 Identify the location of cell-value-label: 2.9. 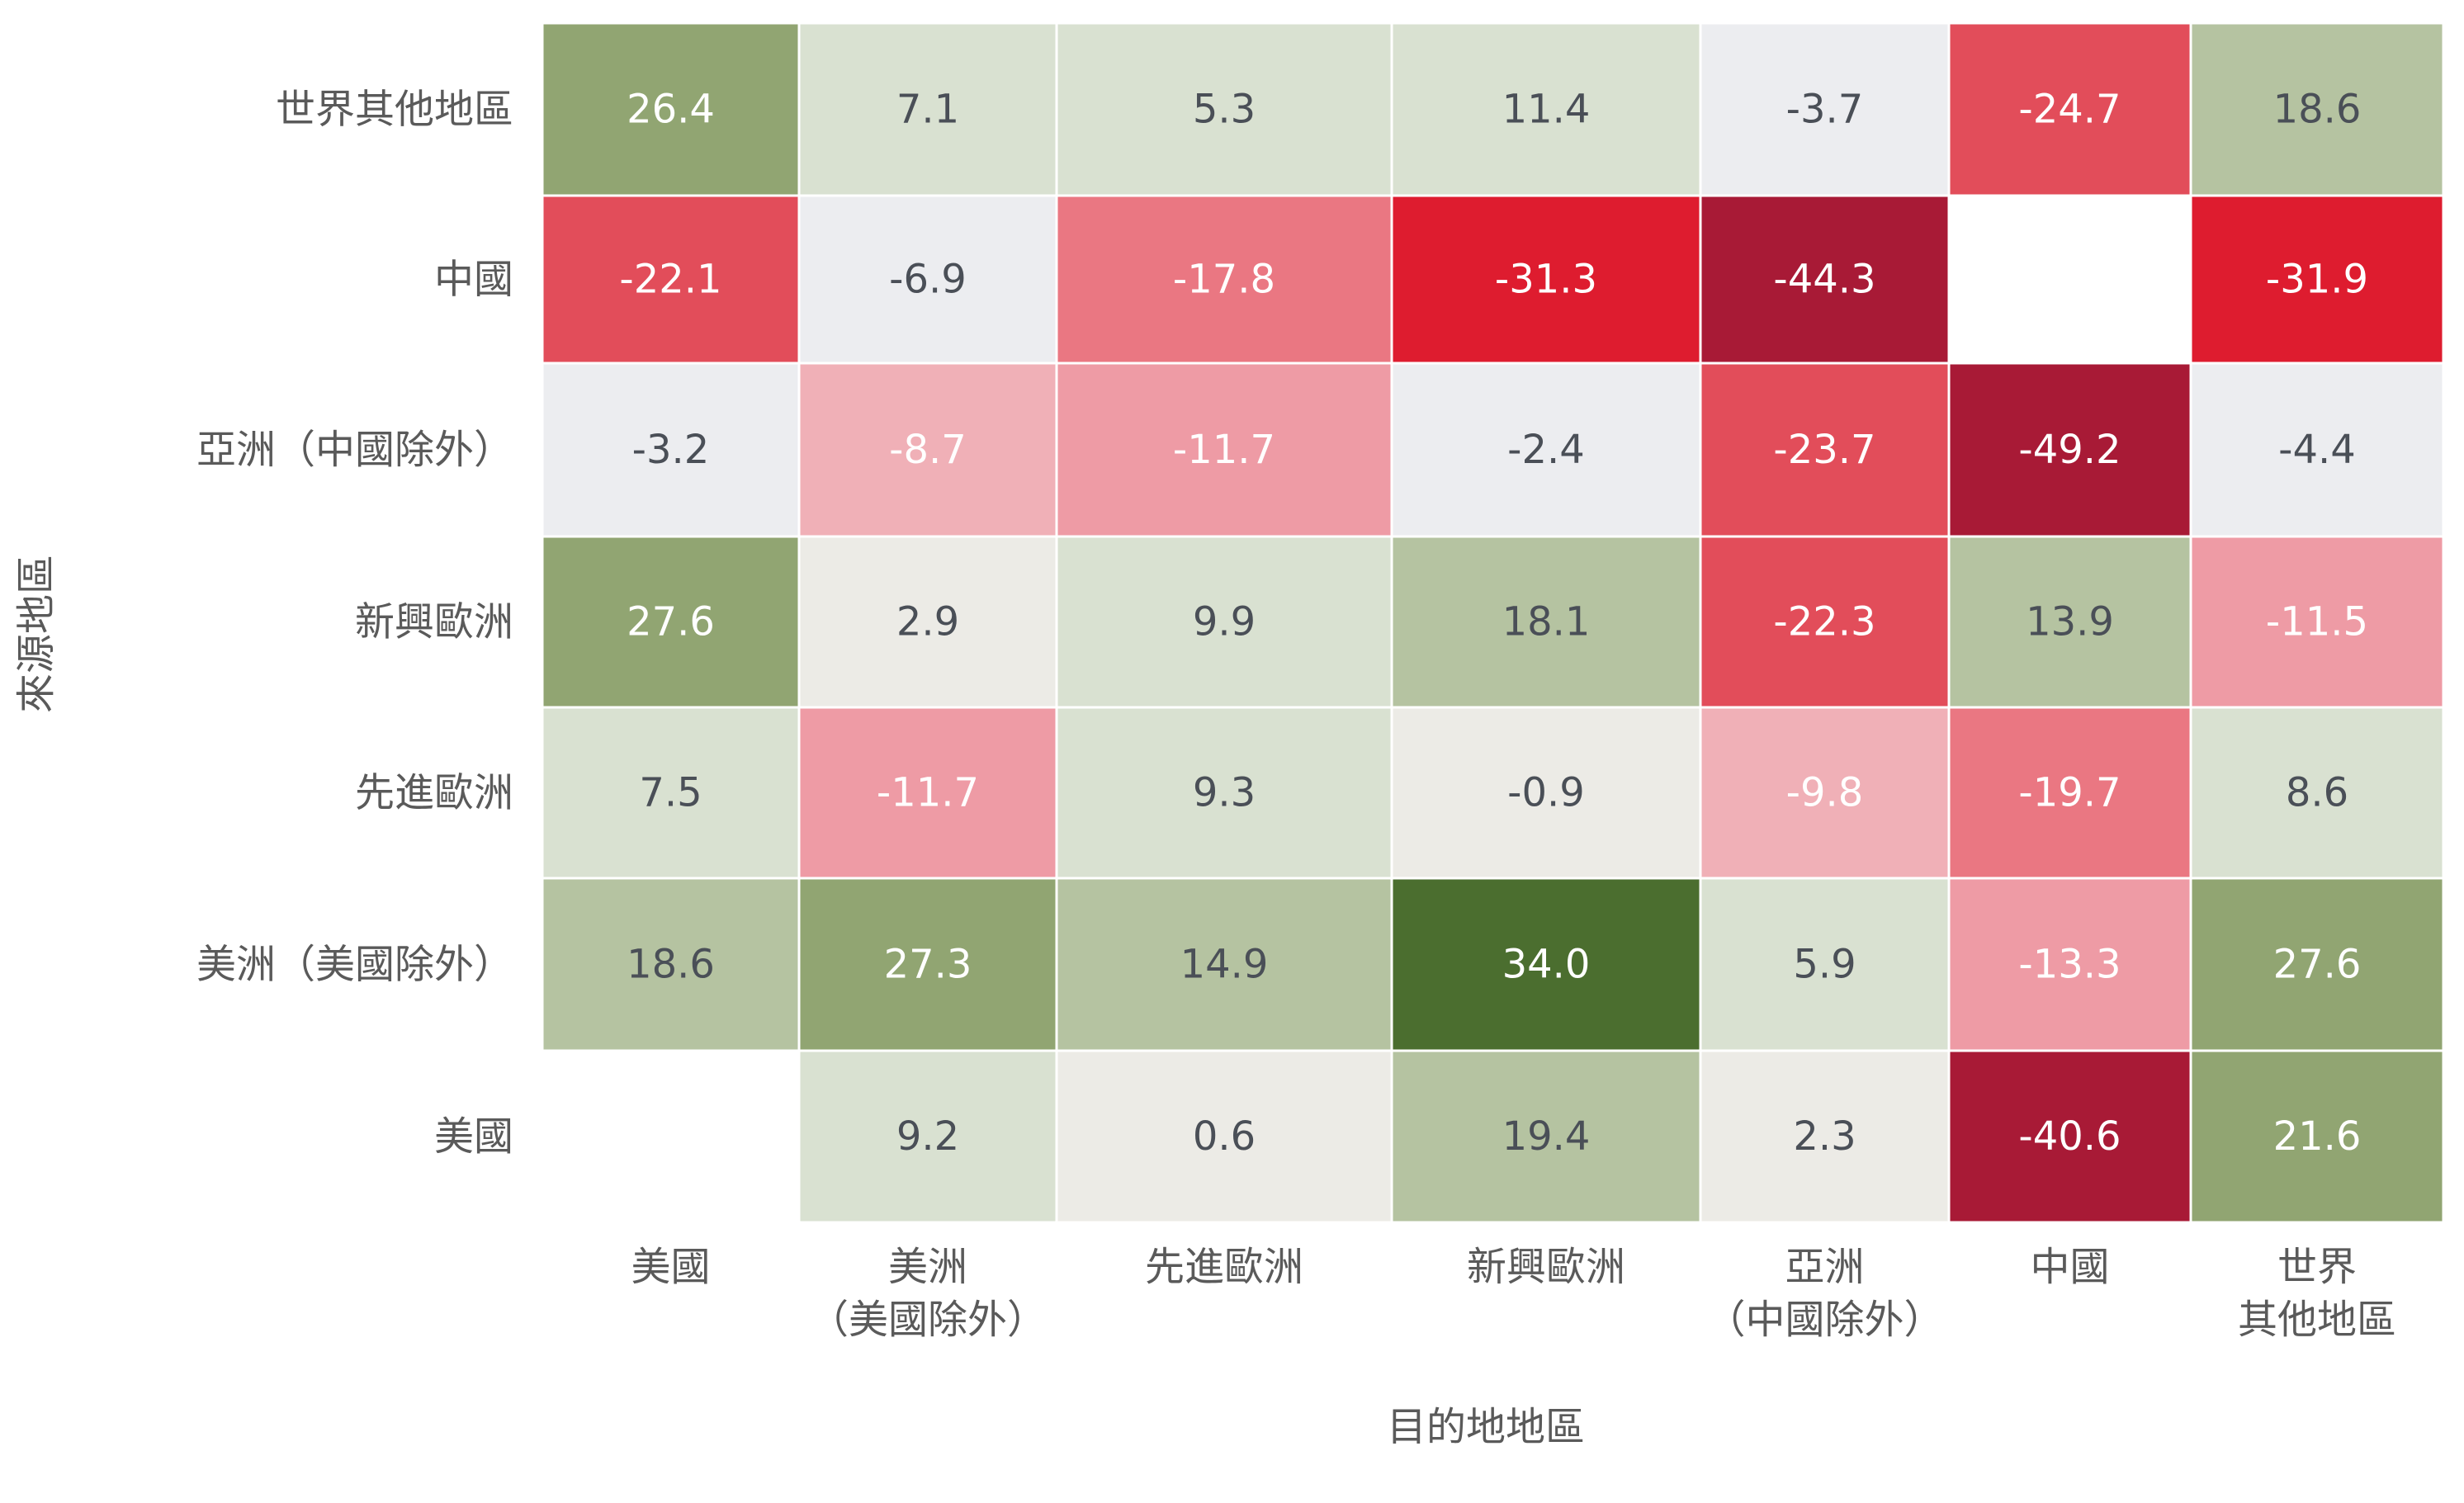
(927, 622).